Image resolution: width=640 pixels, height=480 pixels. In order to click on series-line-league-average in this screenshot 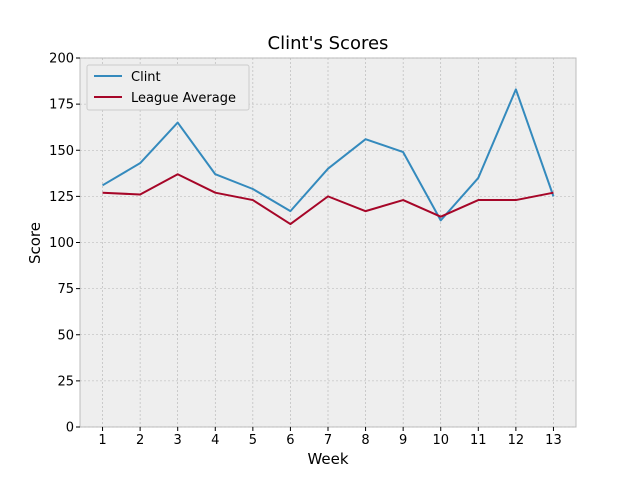, I will do `click(328, 199)`.